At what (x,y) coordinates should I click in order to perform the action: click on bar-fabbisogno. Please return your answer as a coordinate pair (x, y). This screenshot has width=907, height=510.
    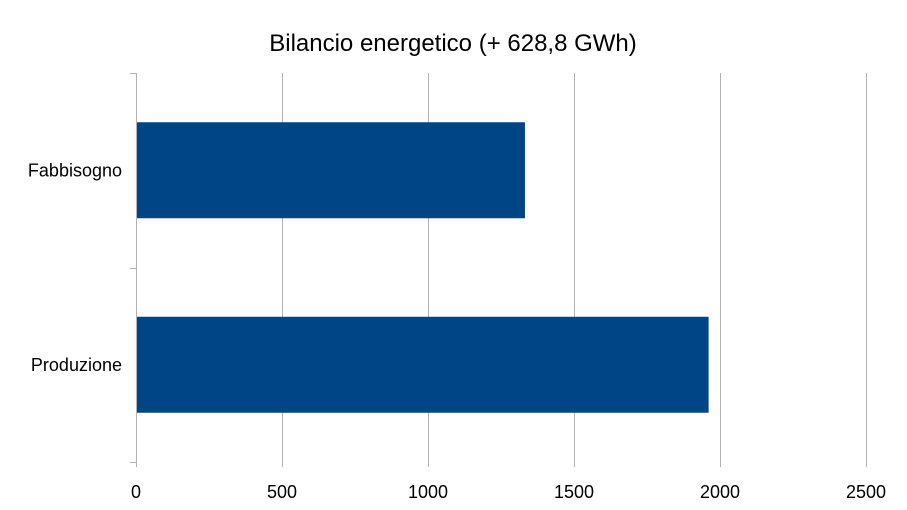
    Looking at the image, I should click on (331, 170).